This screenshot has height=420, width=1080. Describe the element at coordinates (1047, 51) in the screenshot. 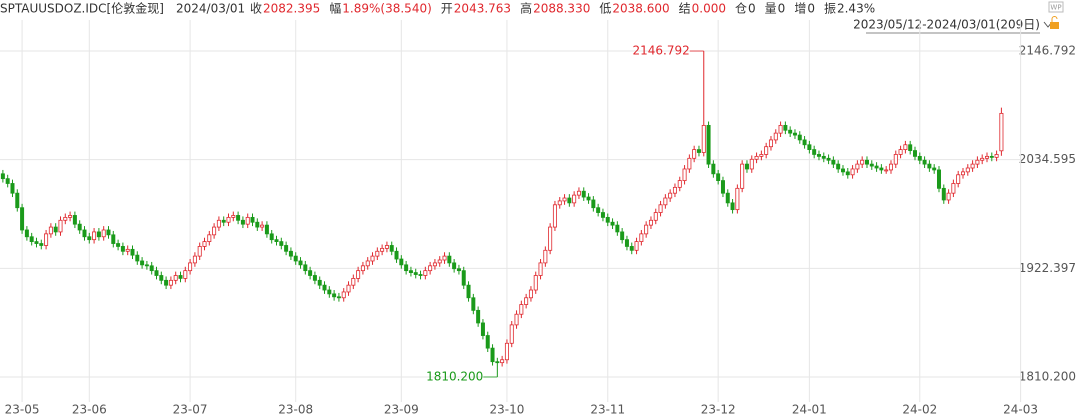

I see `y-tick-label: 2146.792` at that location.